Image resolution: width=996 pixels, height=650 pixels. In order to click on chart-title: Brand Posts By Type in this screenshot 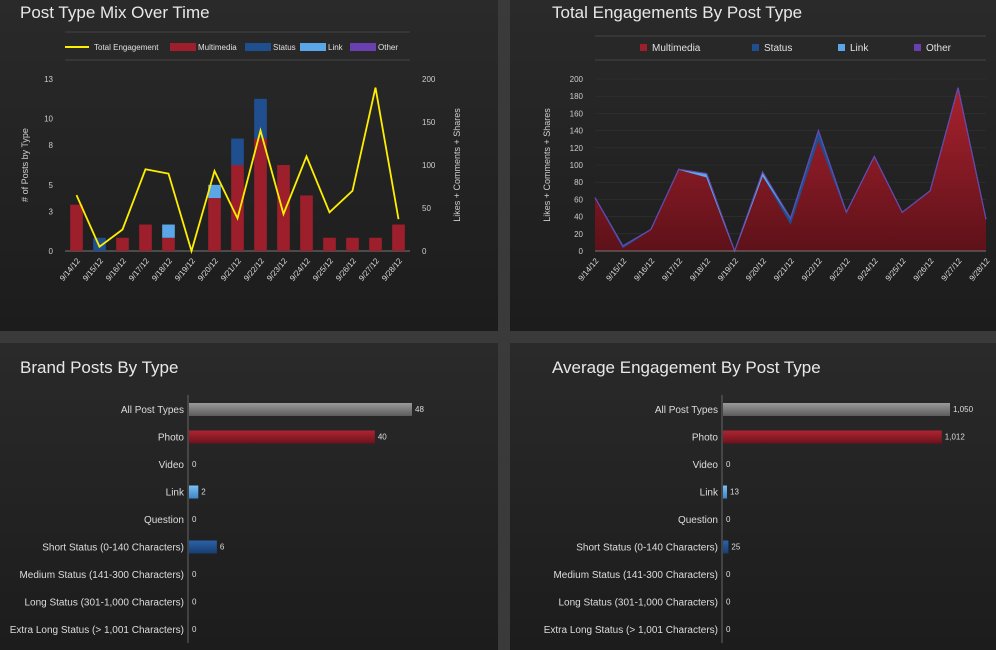, I will do `click(99, 367)`.